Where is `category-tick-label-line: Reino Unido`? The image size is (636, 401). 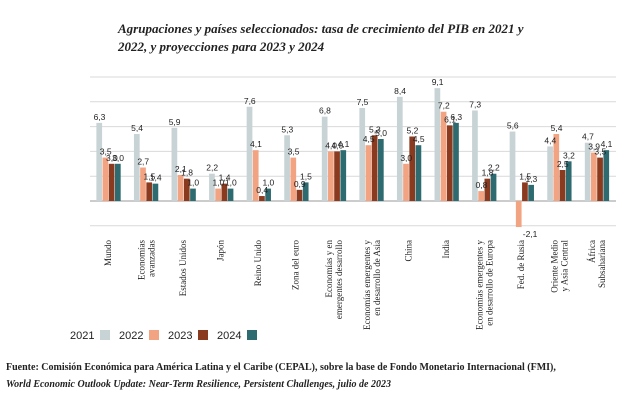 category-tick-label-line: Reino Unido is located at coordinates (258, 263).